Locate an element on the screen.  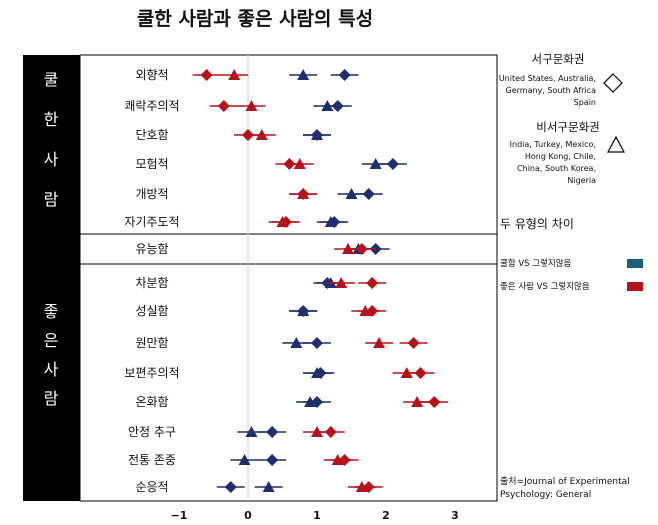
row-label-13: 전통 존중 is located at coordinates (152, 460).